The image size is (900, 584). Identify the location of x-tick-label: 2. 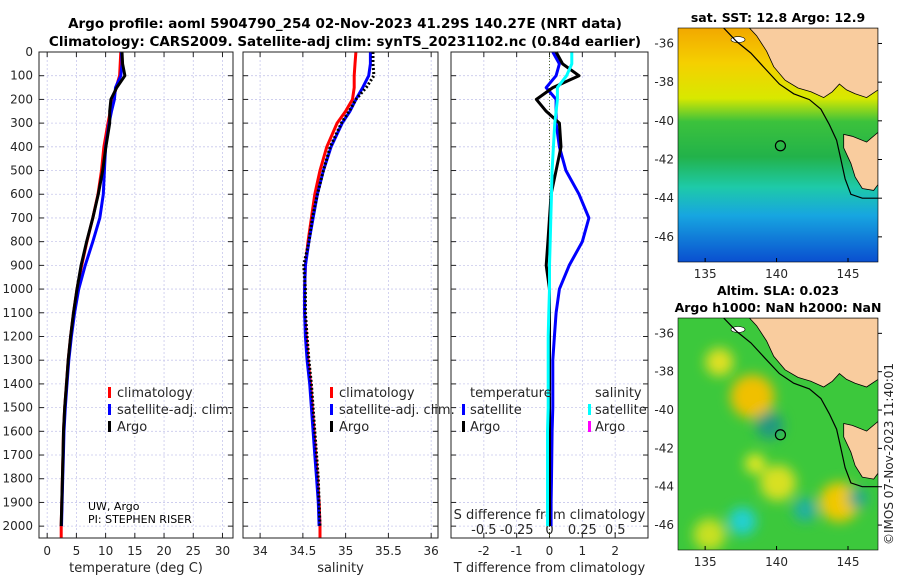
(615, 551).